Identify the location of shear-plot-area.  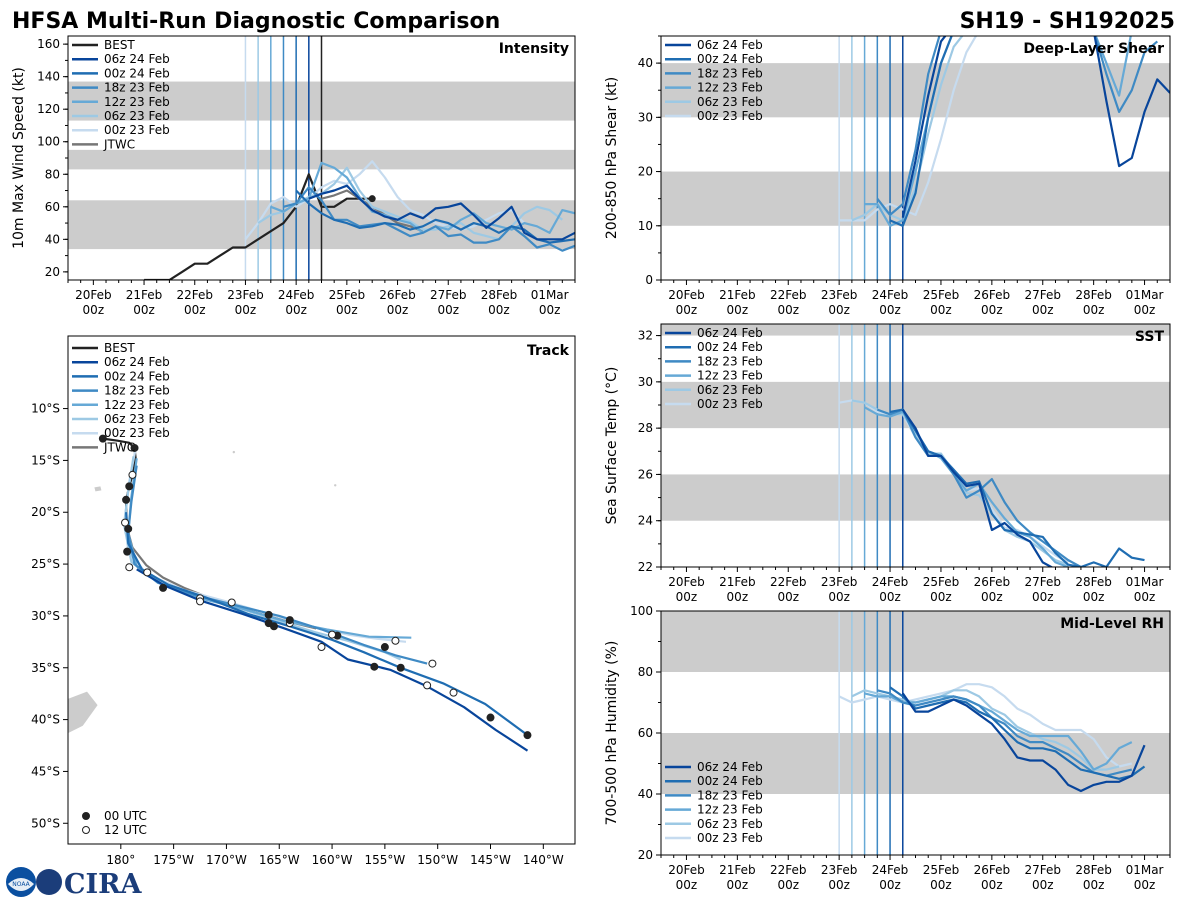
(915, 158).